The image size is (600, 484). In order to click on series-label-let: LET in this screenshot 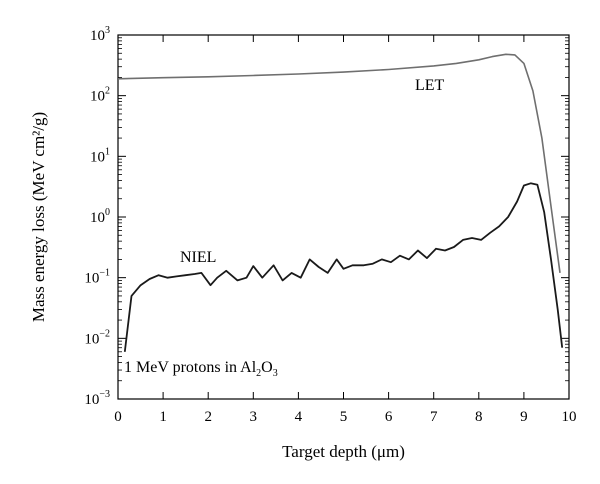, I will do `click(430, 85)`.